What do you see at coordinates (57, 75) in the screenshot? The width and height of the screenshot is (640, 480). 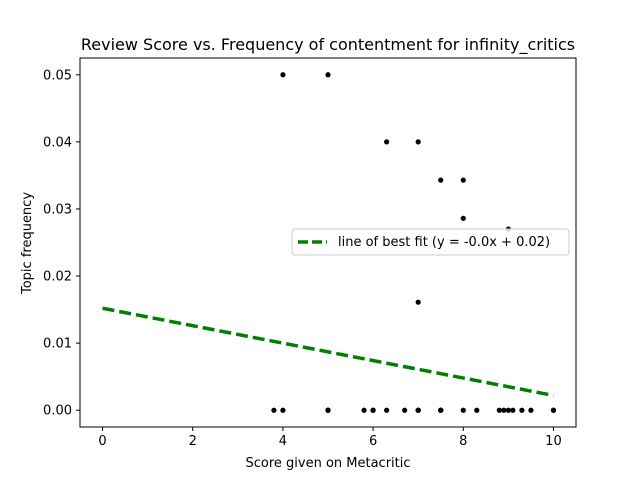 I see `y-tick-label: 0.05` at bounding box center [57, 75].